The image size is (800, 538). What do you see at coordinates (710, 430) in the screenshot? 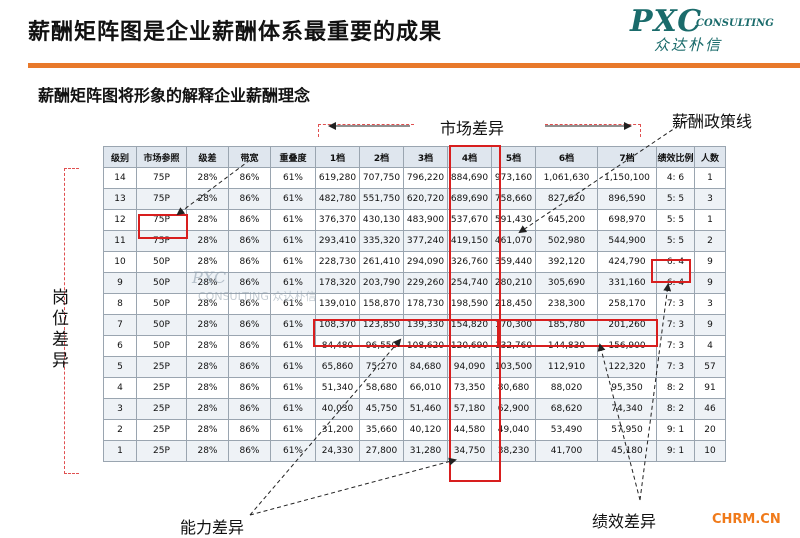
I see `table-cell: 20` at bounding box center [710, 430].